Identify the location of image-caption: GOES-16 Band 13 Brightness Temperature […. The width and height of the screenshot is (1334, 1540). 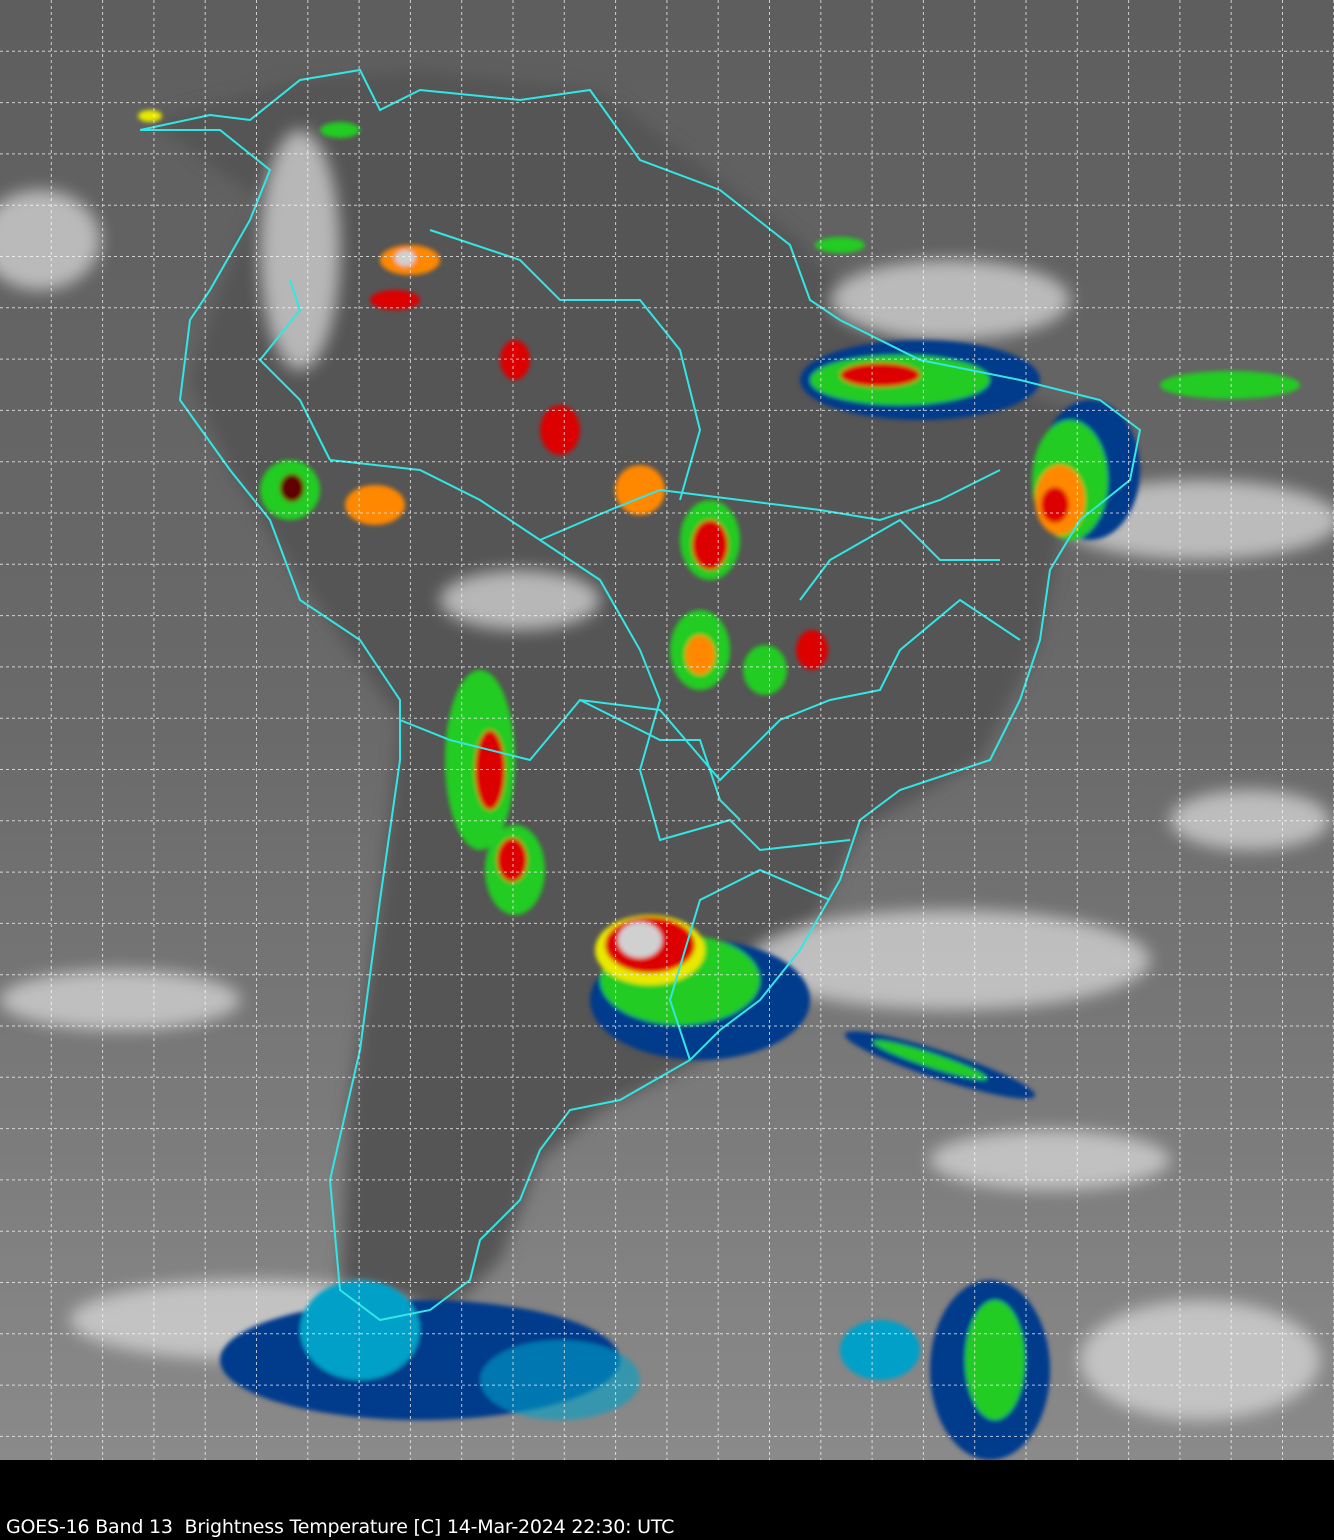
(340, 1527).